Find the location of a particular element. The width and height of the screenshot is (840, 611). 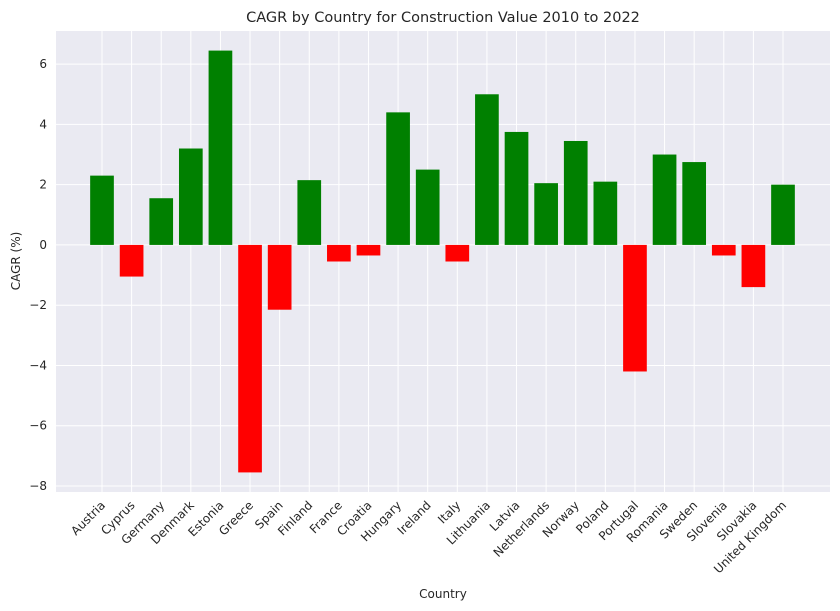

x-axis-label: Country is located at coordinates (443, 594).